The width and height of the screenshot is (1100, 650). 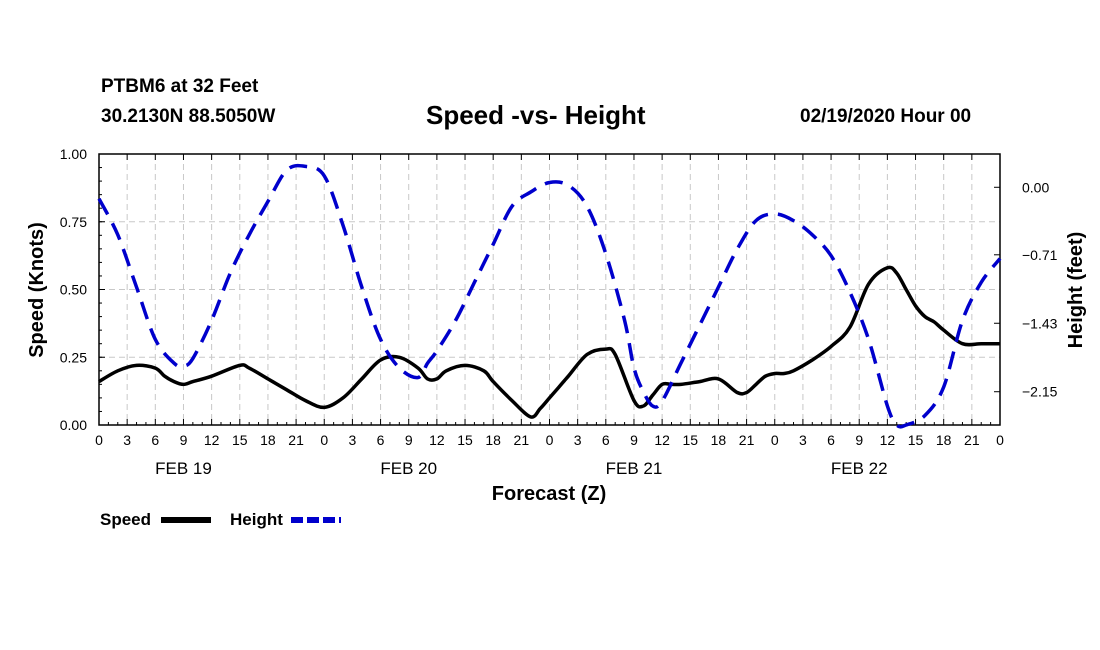 What do you see at coordinates (1076, 290) in the screenshot?
I see `y2-axis-label: Height (feet)` at bounding box center [1076, 290].